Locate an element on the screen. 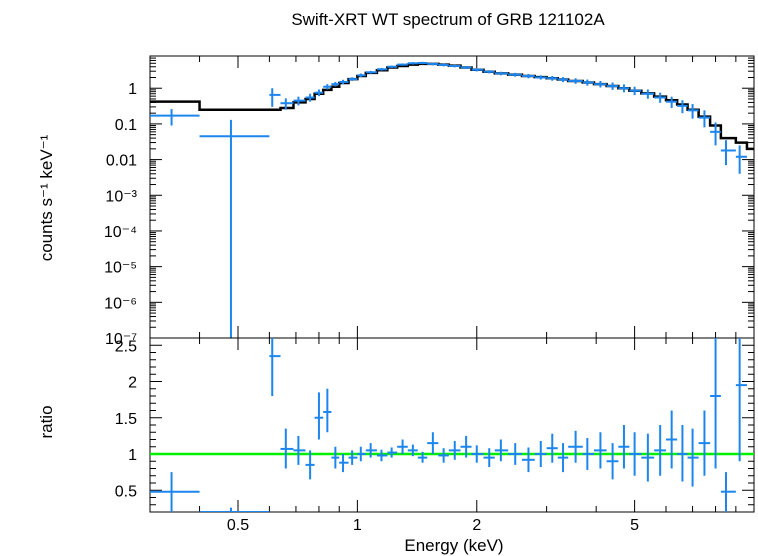  y-tick-label: 10⁻⁷ is located at coordinates (121, 339).